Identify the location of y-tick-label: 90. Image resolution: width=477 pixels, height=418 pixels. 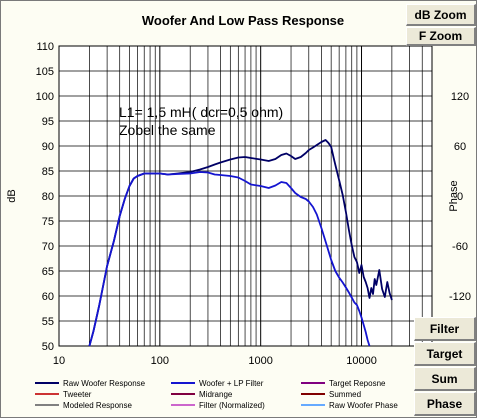
(48, 147).